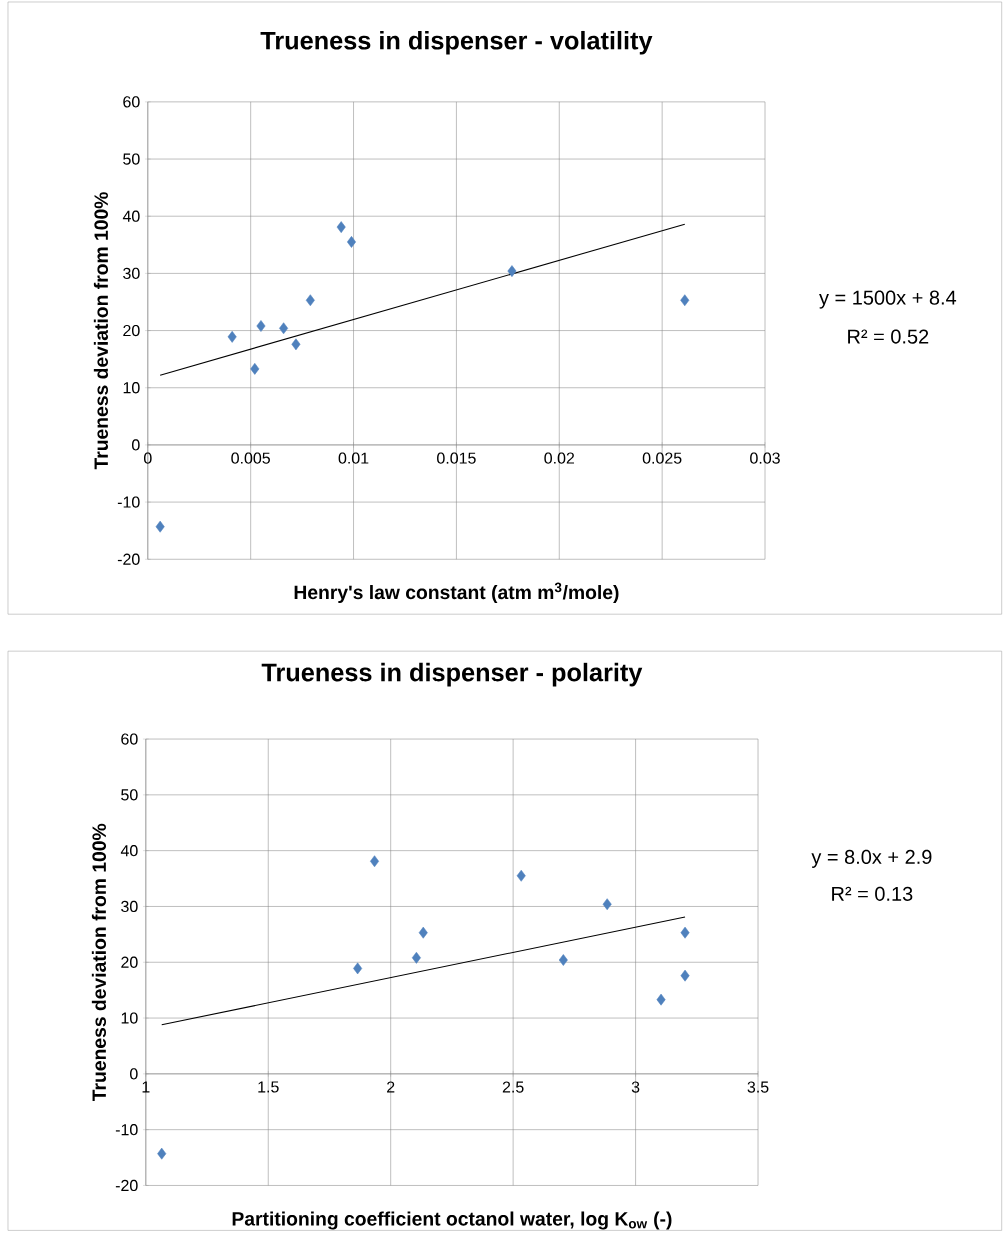 This screenshot has height=1234, width=1003. Describe the element at coordinates (872, 893) in the screenshot. I see `text: R² = 0.13` at that location.